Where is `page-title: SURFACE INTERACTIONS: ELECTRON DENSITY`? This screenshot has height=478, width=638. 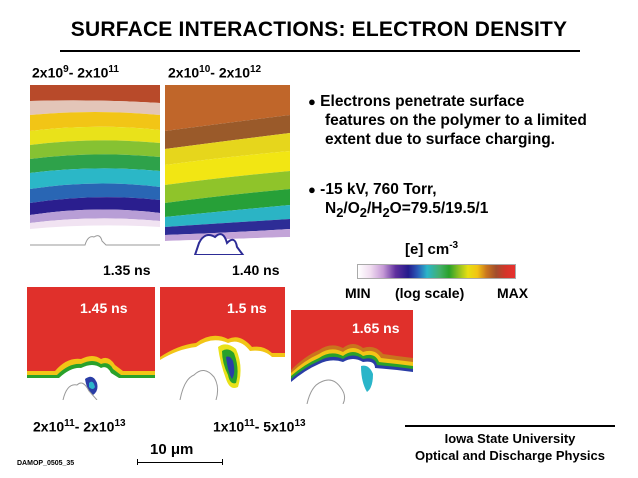 page-title: SURFACE INTERACTIONS: ELECTRON DENSITY is located at coordinates (319, 29).